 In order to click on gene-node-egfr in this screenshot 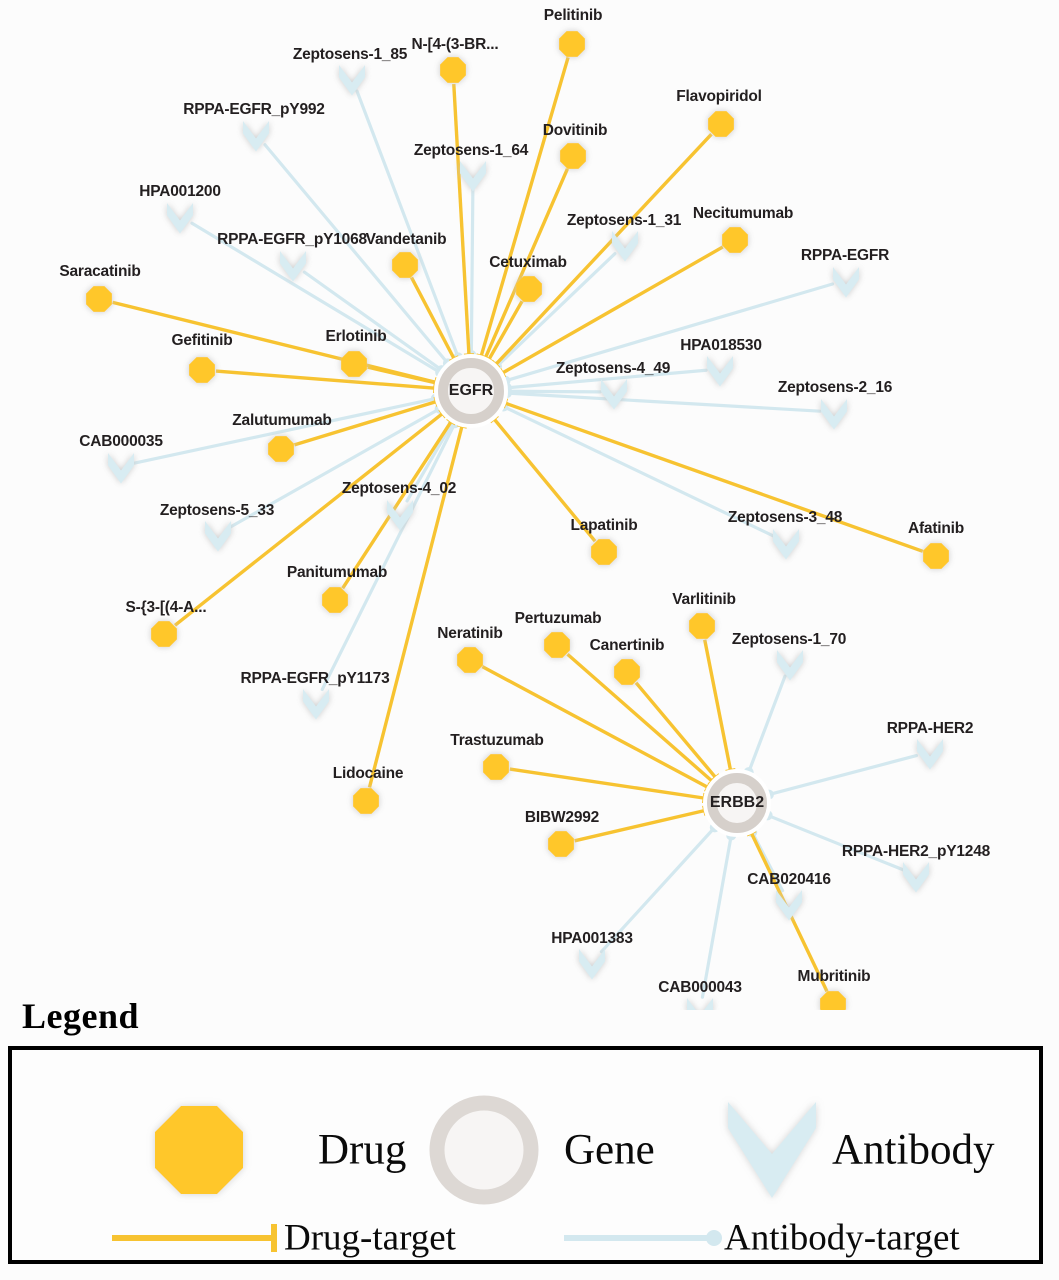, I will do `click(471, 391)`.